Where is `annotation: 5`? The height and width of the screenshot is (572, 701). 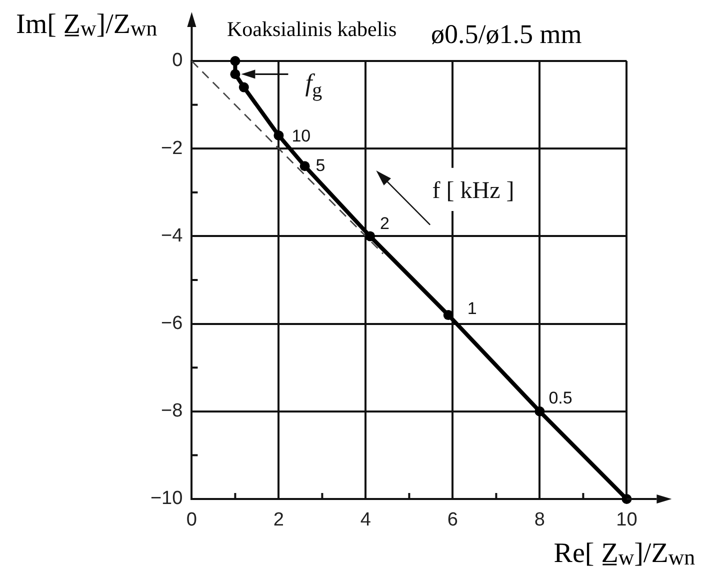
annotation: 5 is located at coordinates (321, 166).